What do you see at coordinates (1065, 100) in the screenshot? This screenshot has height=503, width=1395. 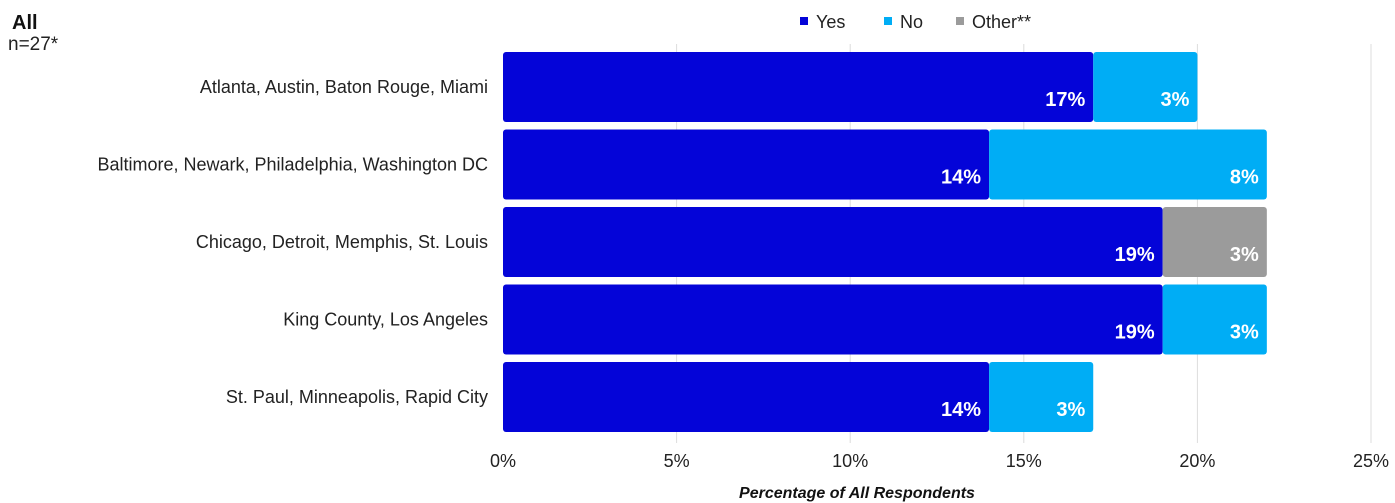 I see `data-label: 17%` at bounding box center [1065, 100].